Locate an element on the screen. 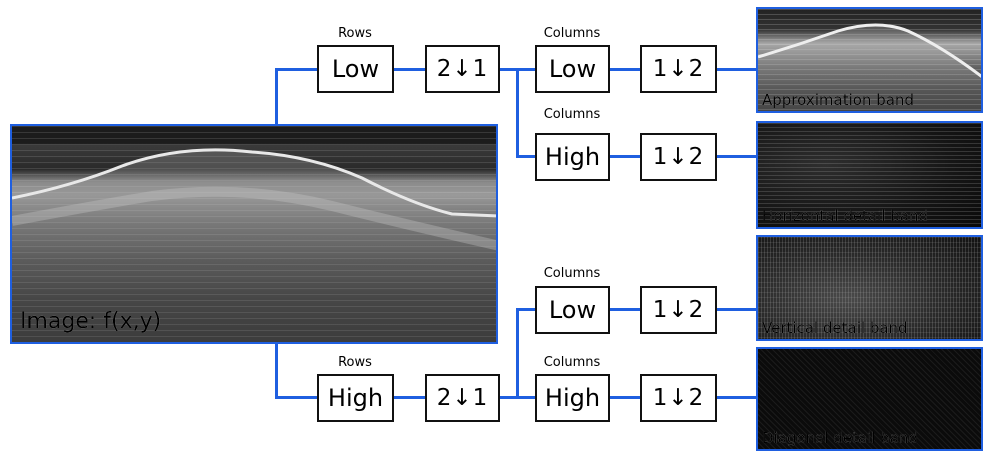 The image size is (987, 454). horizontal-detail-band-label: Horizontal detail band is located at coordinates (845, 216).